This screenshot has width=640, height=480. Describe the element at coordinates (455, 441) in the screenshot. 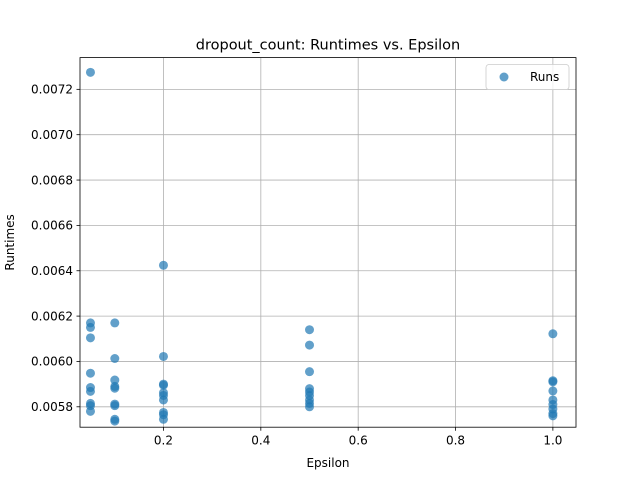

I see `x-tick-label: 0.8` at that location.